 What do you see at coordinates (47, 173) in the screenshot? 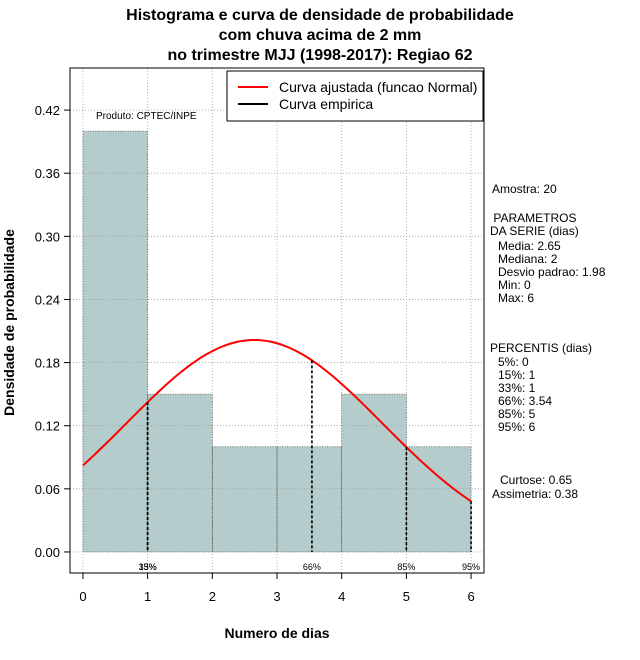
I see `y-tick-label-6: 0.36` at bounding box center [47, 173].